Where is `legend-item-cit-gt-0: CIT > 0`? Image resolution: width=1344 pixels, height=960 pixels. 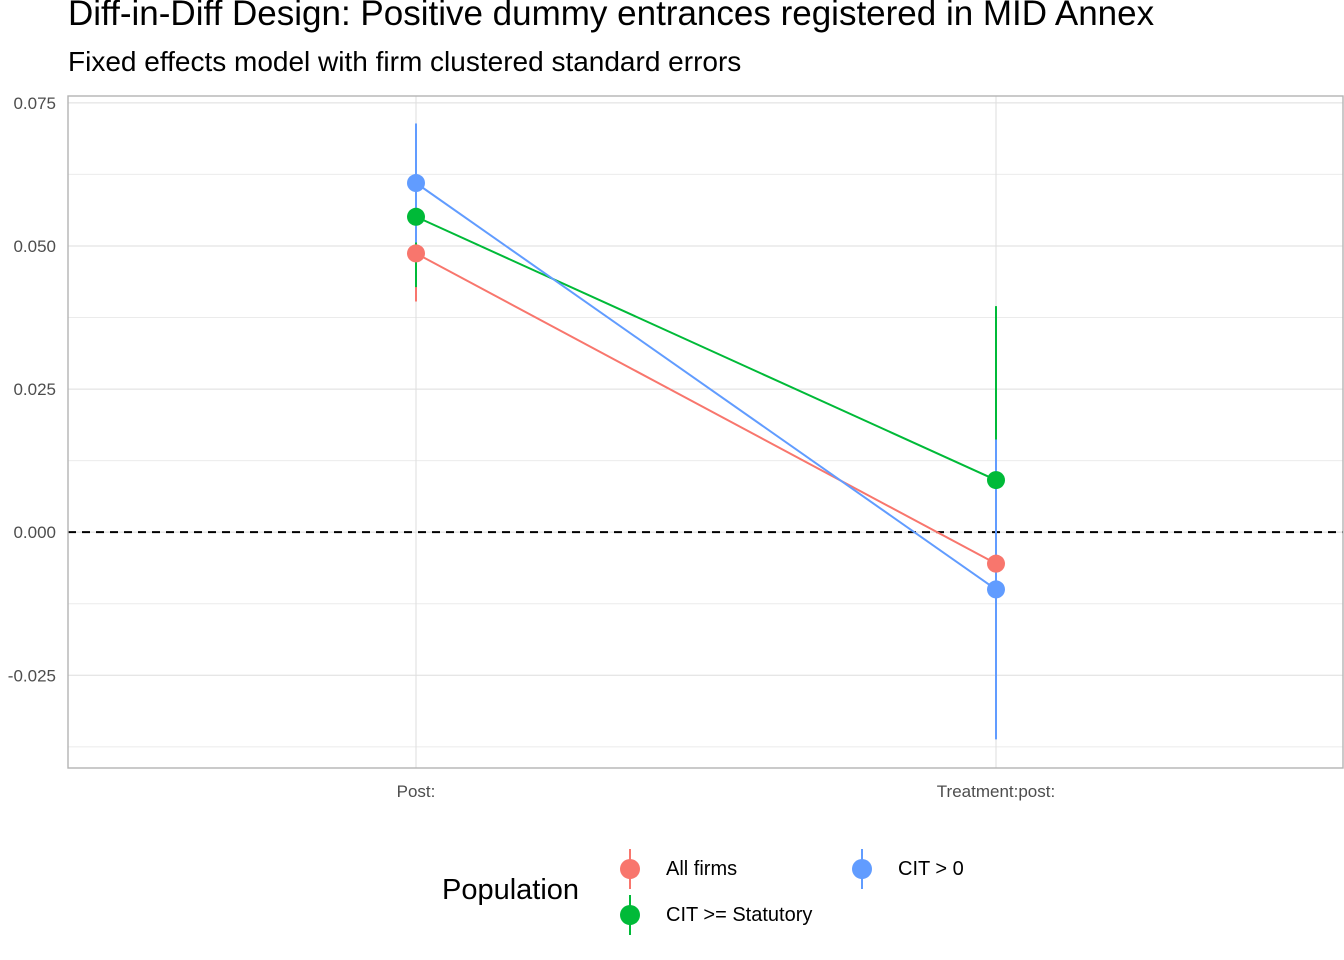
legend-item-cit-gt-0: CIT > 0 is located at coordinates (903, 869).